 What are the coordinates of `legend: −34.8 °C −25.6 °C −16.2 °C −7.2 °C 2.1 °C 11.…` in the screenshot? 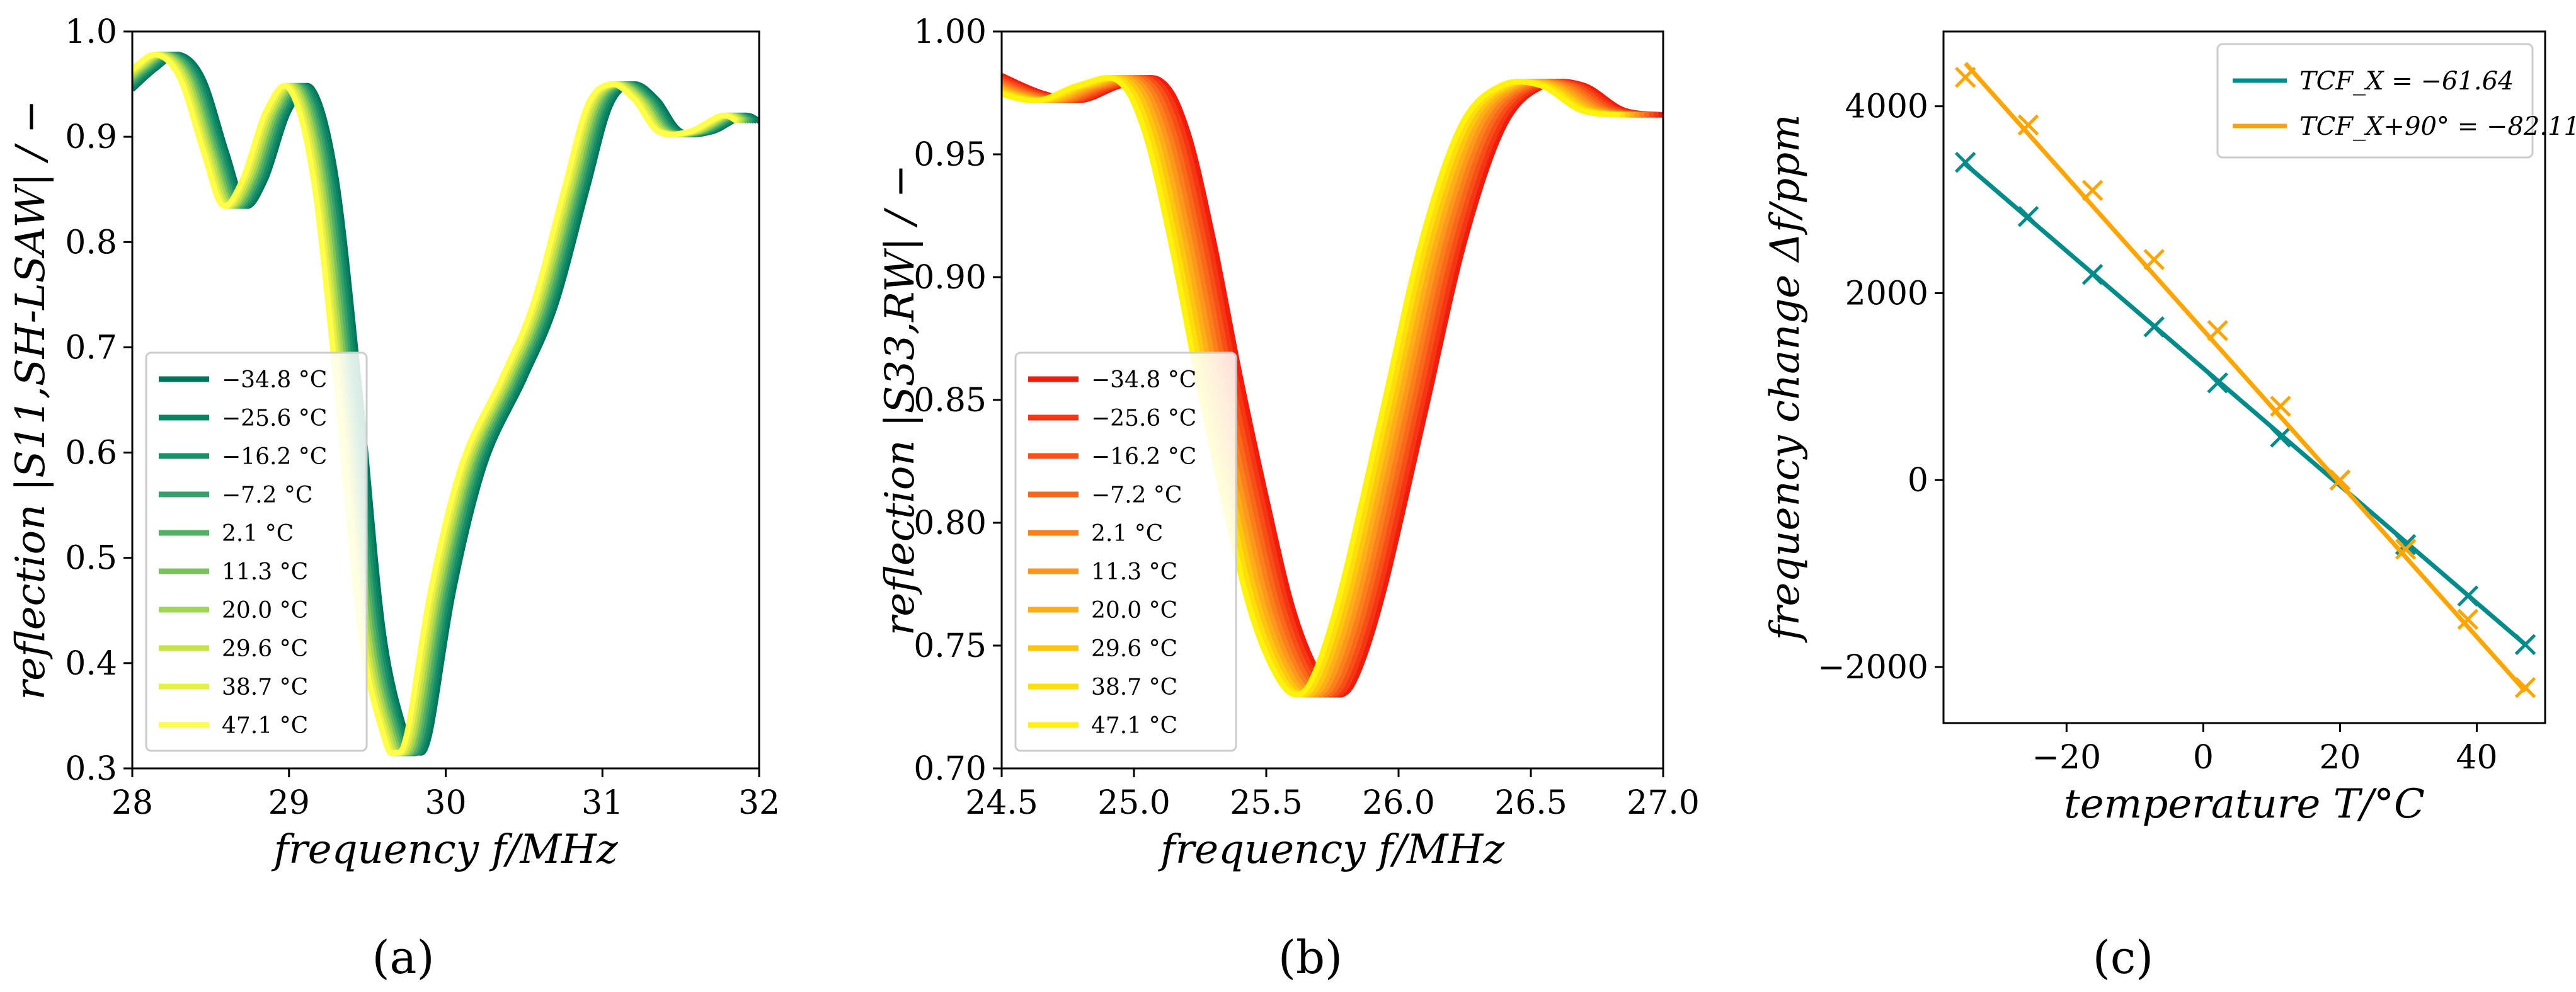 It's located at (1125, 551).